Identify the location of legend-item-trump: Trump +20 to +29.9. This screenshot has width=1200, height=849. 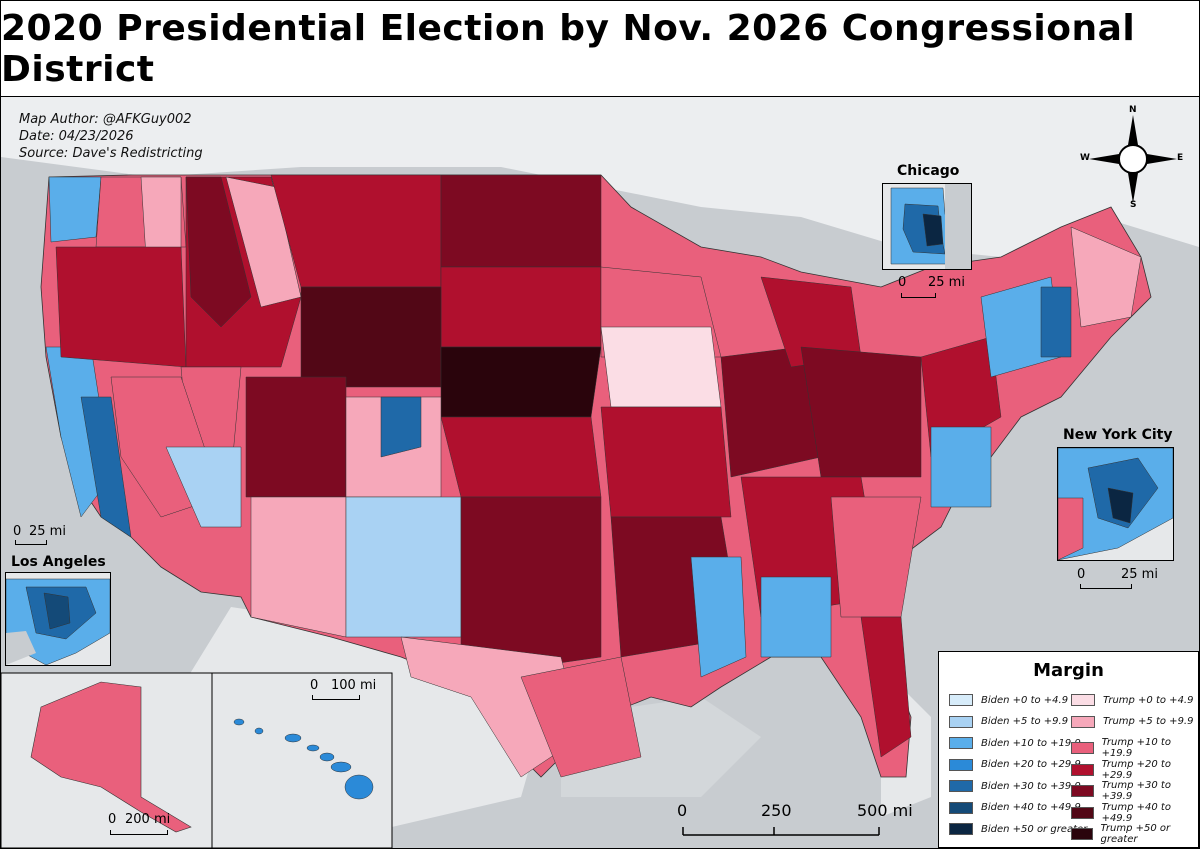
(1134, 770).